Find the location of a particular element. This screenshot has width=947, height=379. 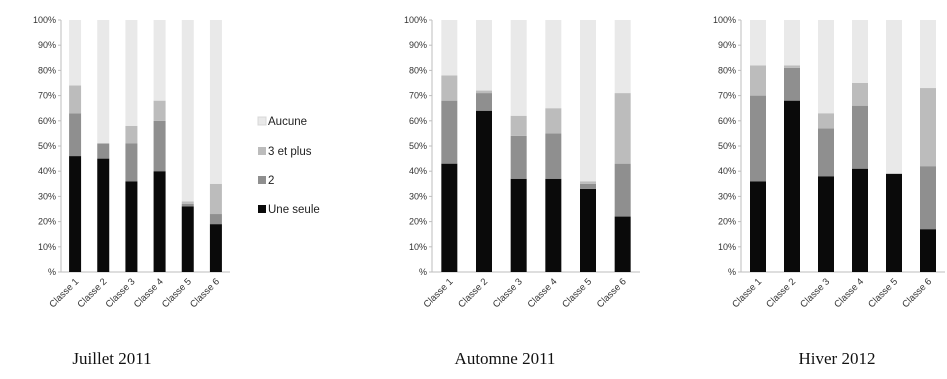

legend-label: 2 is located at coordinates (271, 181).